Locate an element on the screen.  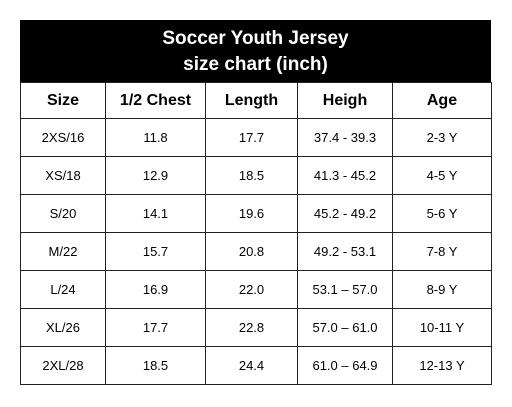
table-row: 2XL/28 18.5 24.4 61.0 – 64.9 12-13 Y is located at coordinates (256, 365).